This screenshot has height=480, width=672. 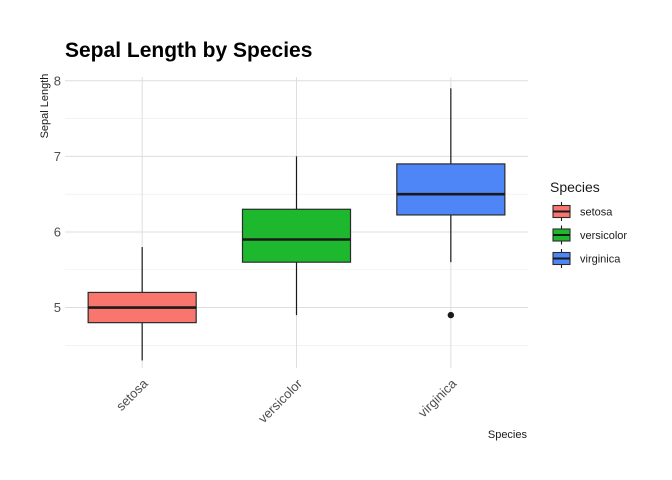 I want to click on x-tick-label: versicolor, so click(x=280, y=400).